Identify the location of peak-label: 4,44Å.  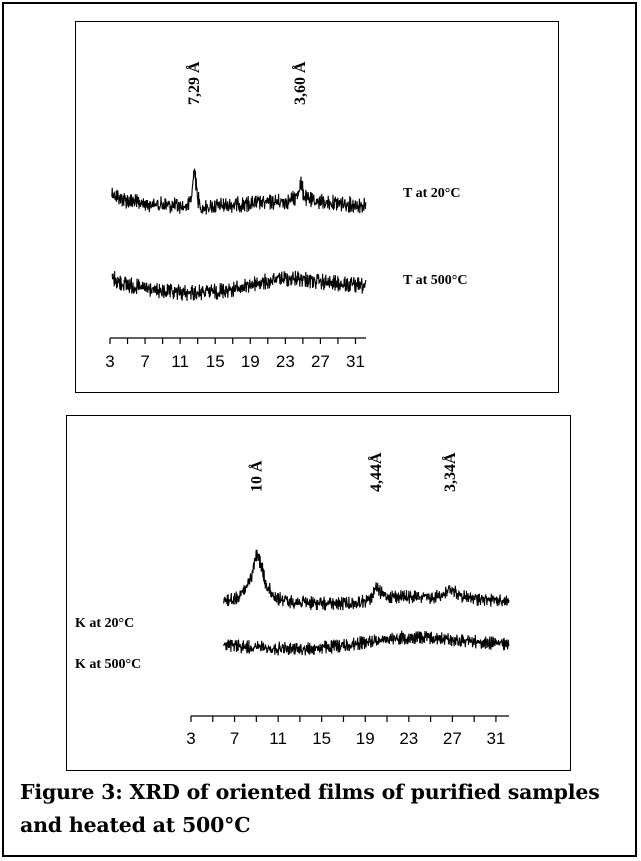
(376, 472).